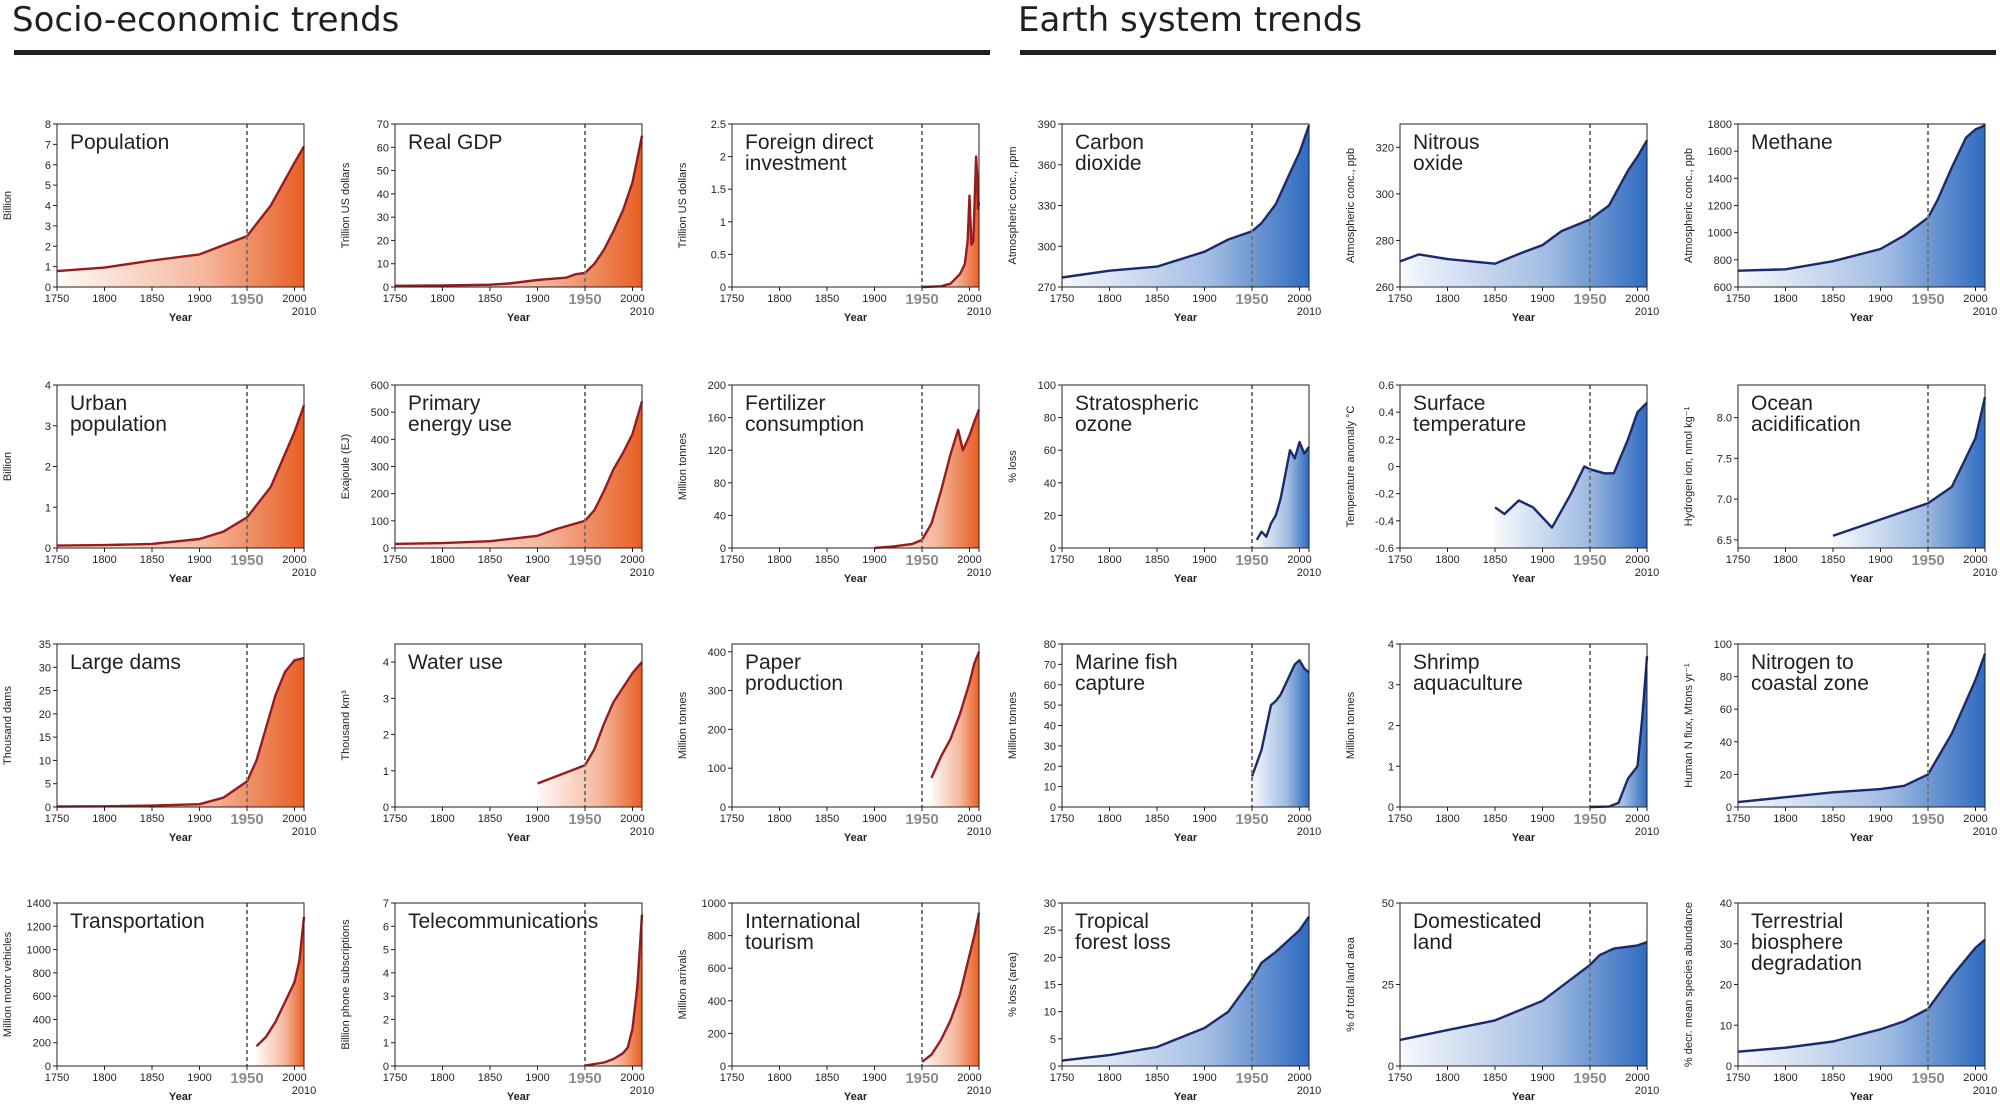 Image resolution: width=2000 pixels, height=1115 pixels. I want to click on chart-title: Transportation, so click(137, 921).